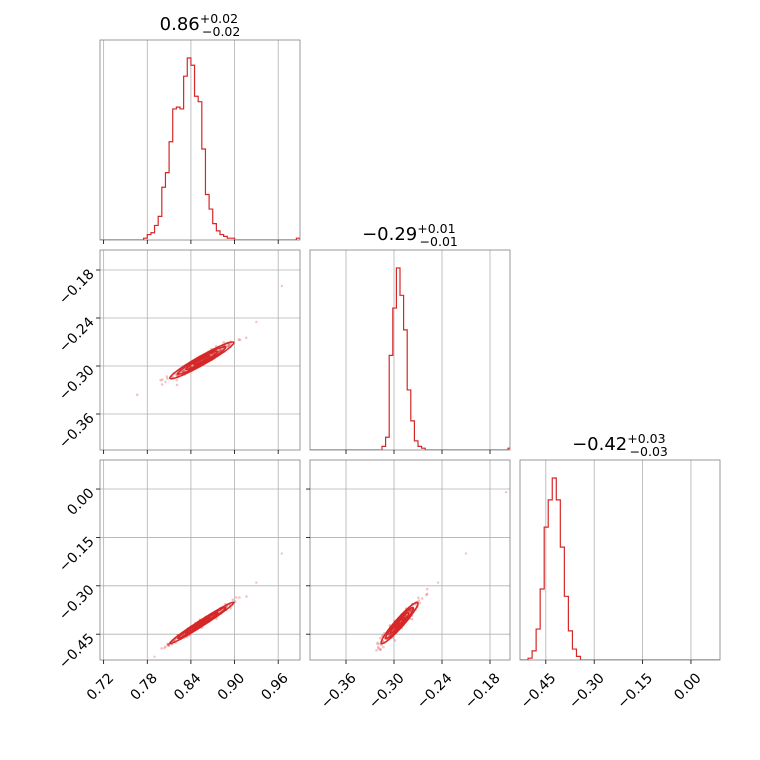 The height and width of the screenshot is (760, 760). I want to click on x-tick-label-3: 0.90, so click(231, 686).